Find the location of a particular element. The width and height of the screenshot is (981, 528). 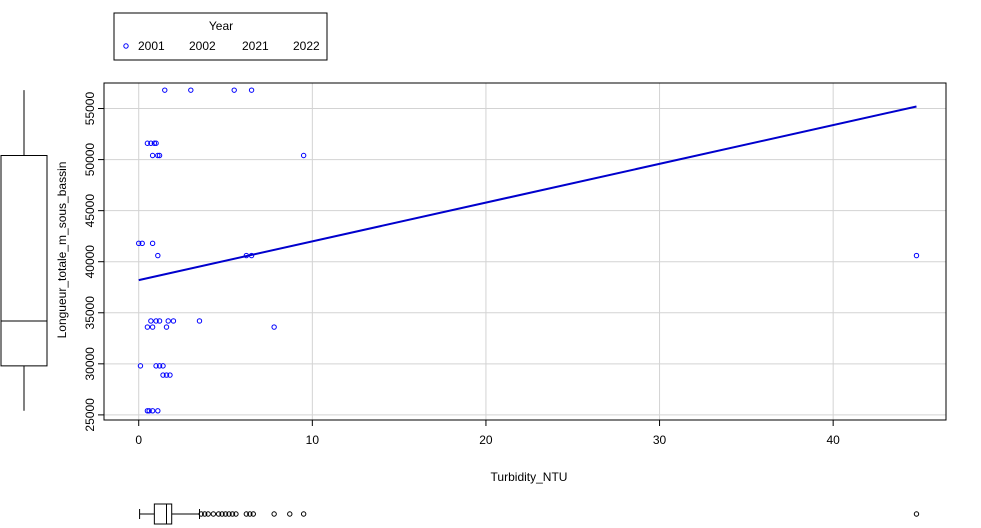

x-box is located at coordinates (163, 514).